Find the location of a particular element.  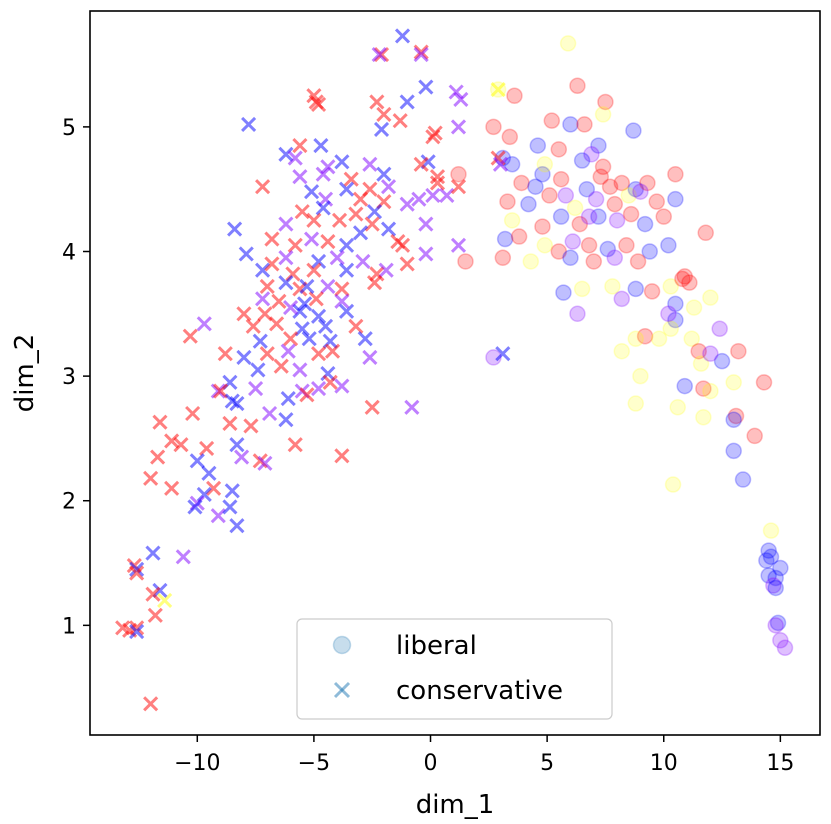

legend: liberal conservative is located at coordinates (454, 669).